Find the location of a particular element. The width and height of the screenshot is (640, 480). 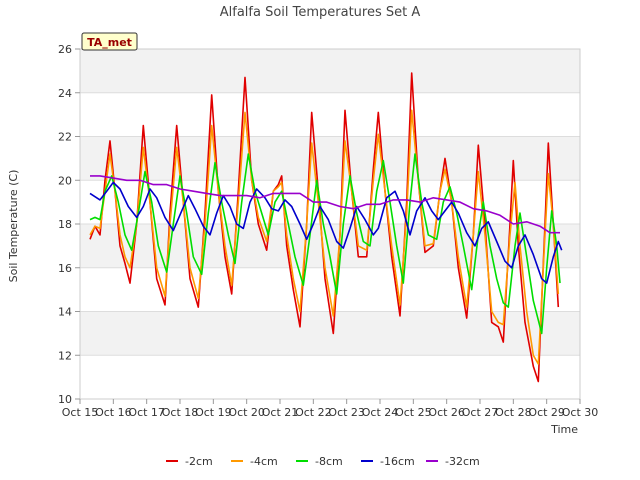

annotation-label: TA_met is located at coordinates (109, 42).